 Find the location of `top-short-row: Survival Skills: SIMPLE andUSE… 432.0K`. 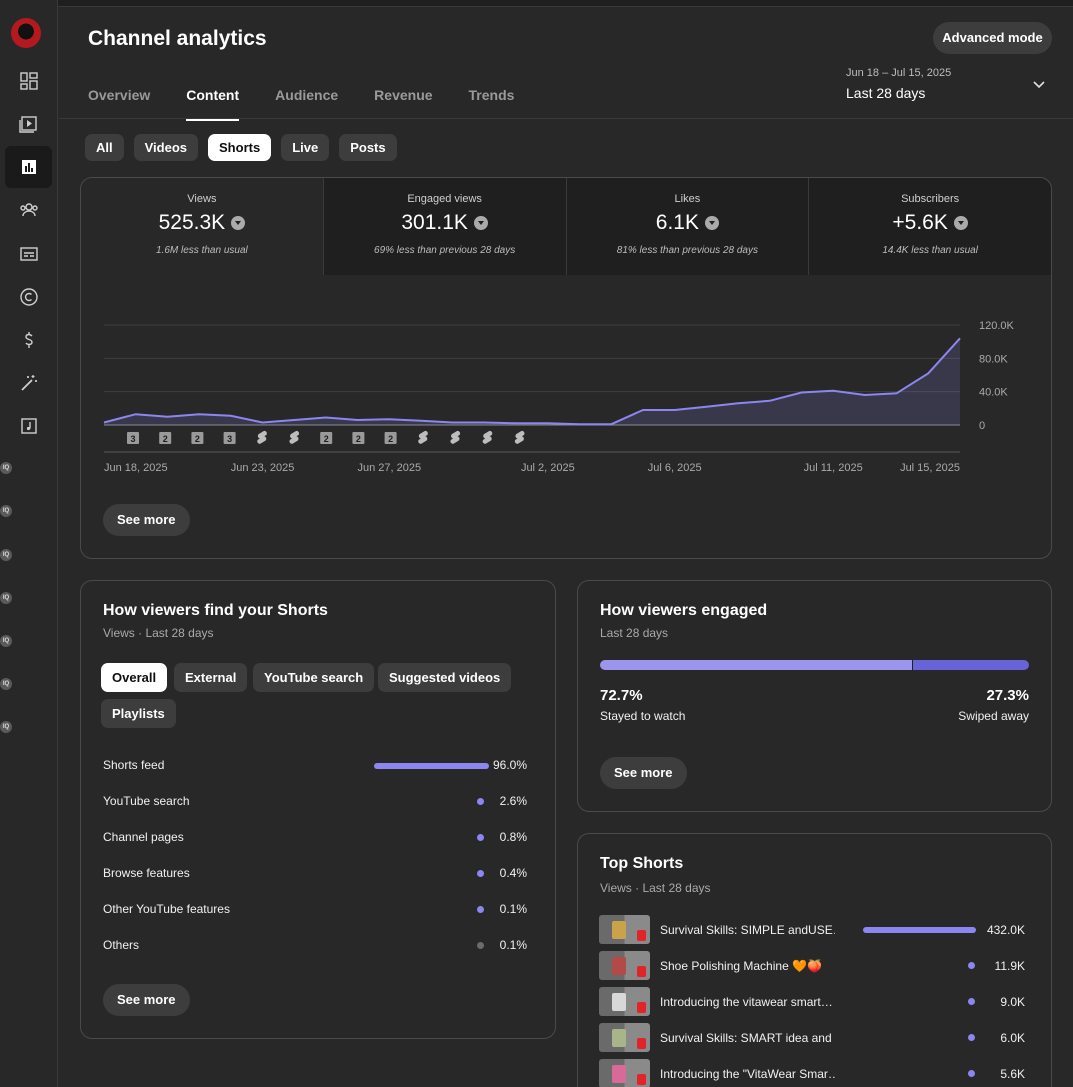

top-short-row: Survival Skills: SIMPLE andUSE… 432.0K is located at coordinates (812, 930).